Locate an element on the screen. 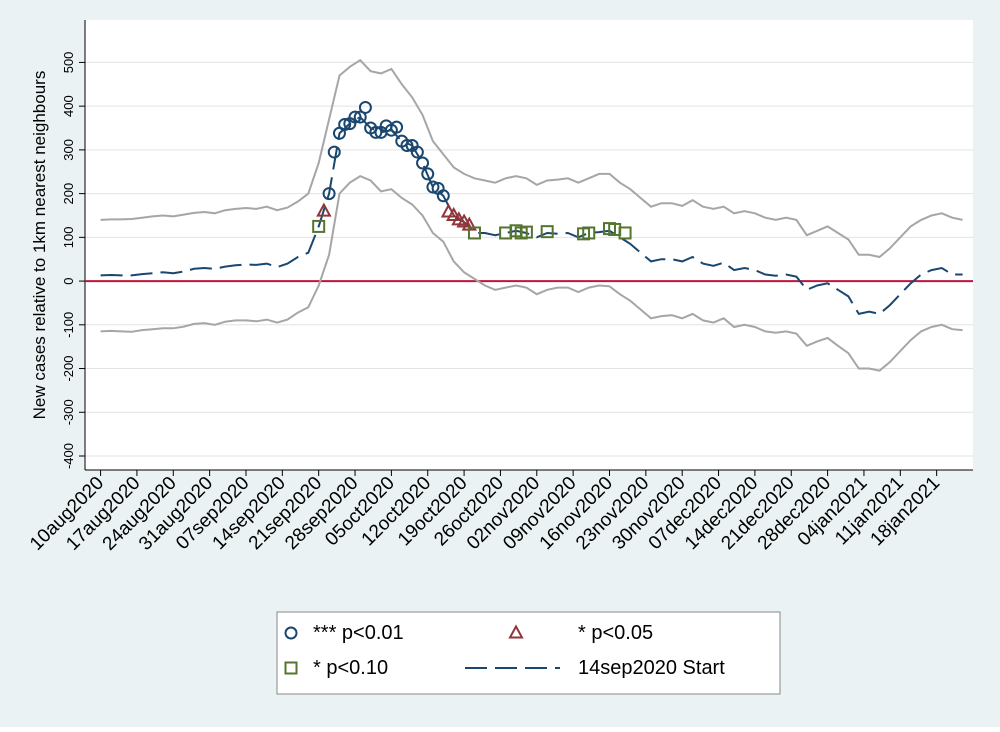 This screenshot has height=732, width=1000. legend-box is located at coordinates (528, 653).